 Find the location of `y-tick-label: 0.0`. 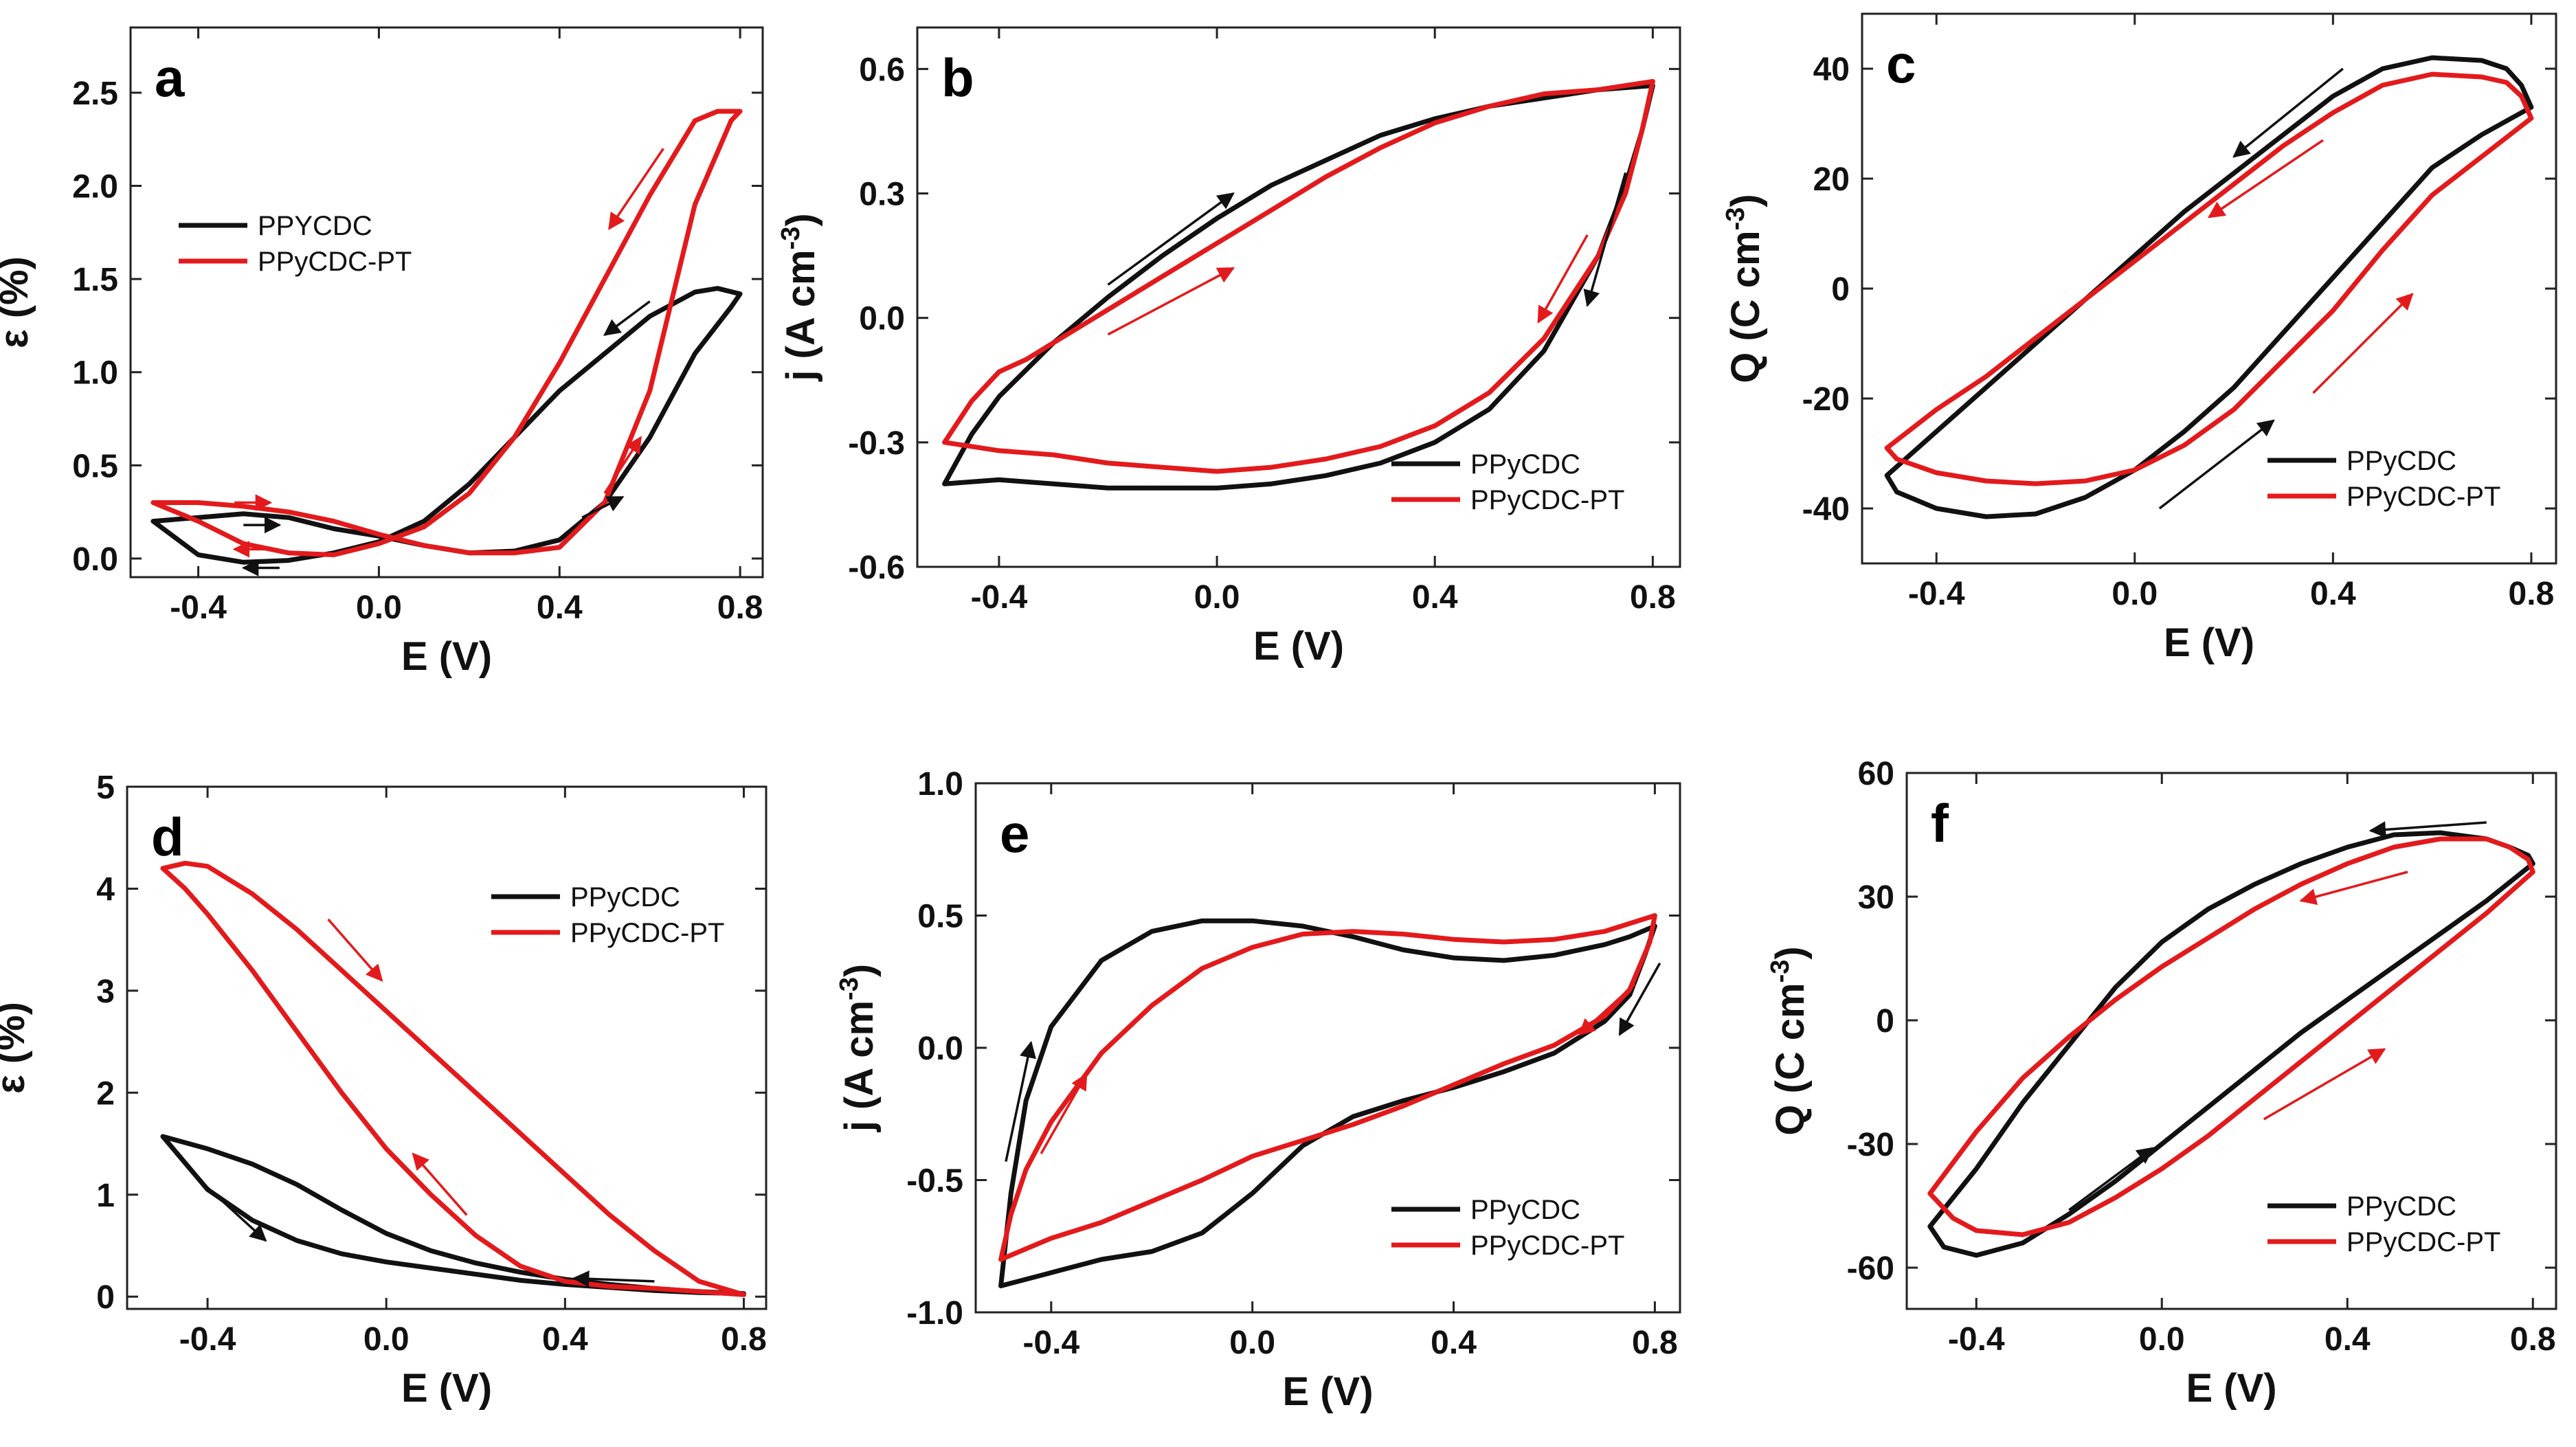

y-tick-label: 0.0 is located at coordinates (882, 319).